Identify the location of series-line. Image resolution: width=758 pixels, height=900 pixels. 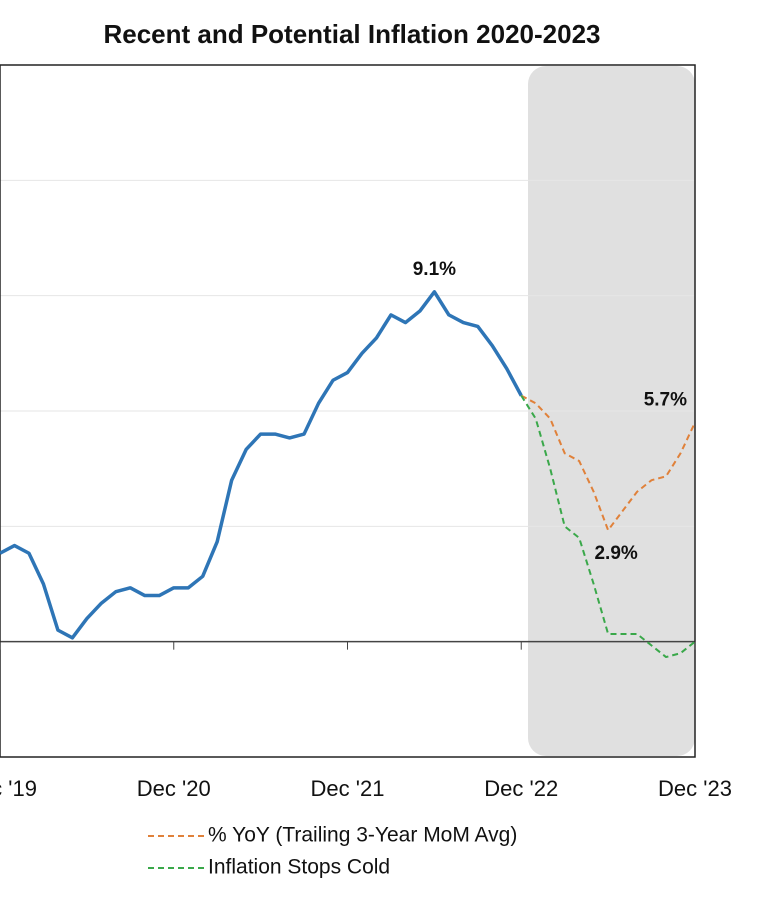
(608, 527).